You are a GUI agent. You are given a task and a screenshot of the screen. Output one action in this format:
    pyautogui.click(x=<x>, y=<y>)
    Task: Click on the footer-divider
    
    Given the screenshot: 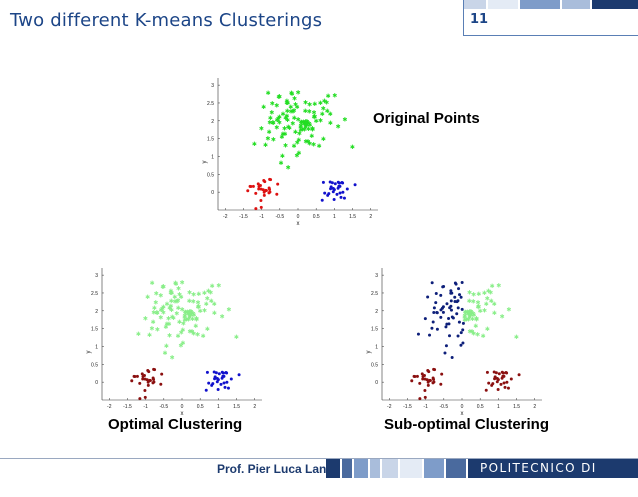 What is the action you would take?
    pyautogui.click(x=319, y=458)
    